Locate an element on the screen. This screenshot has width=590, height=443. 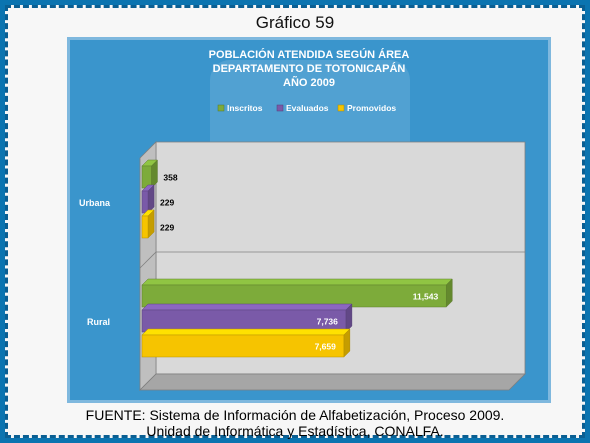
legend-swatch-evaluados is located at coordinates (280, 108).